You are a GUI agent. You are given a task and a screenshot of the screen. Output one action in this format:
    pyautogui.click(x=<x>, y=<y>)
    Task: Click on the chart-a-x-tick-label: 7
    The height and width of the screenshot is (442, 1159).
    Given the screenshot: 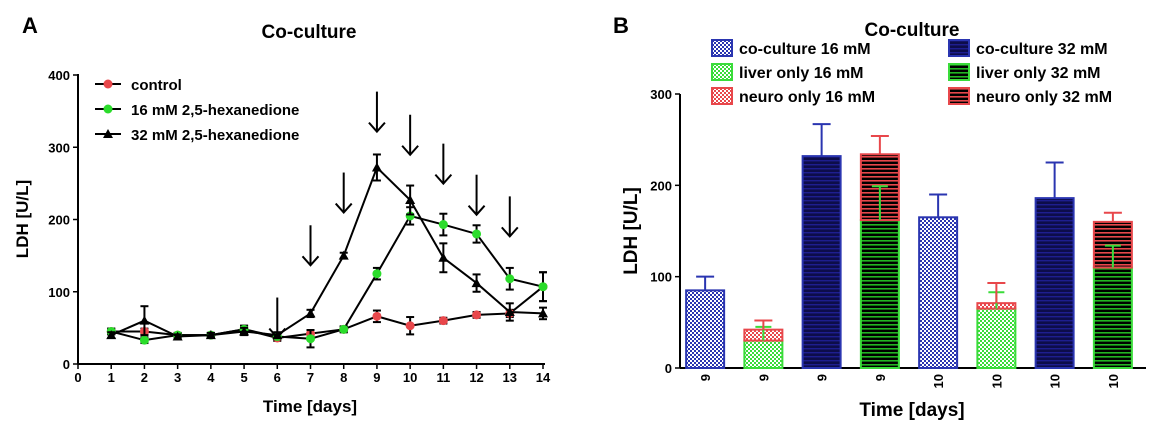 What is the action you would take?
    pyautogui.click(x=310, y=377)
    